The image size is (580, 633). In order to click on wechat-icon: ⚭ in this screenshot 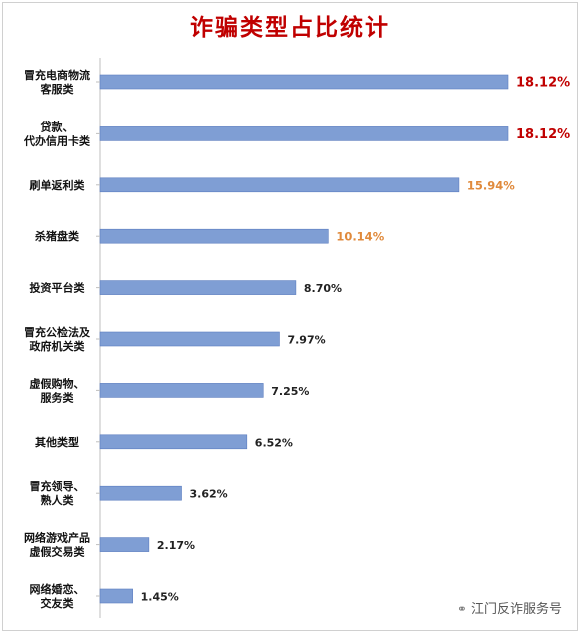, I will do `click(461, 609)`.